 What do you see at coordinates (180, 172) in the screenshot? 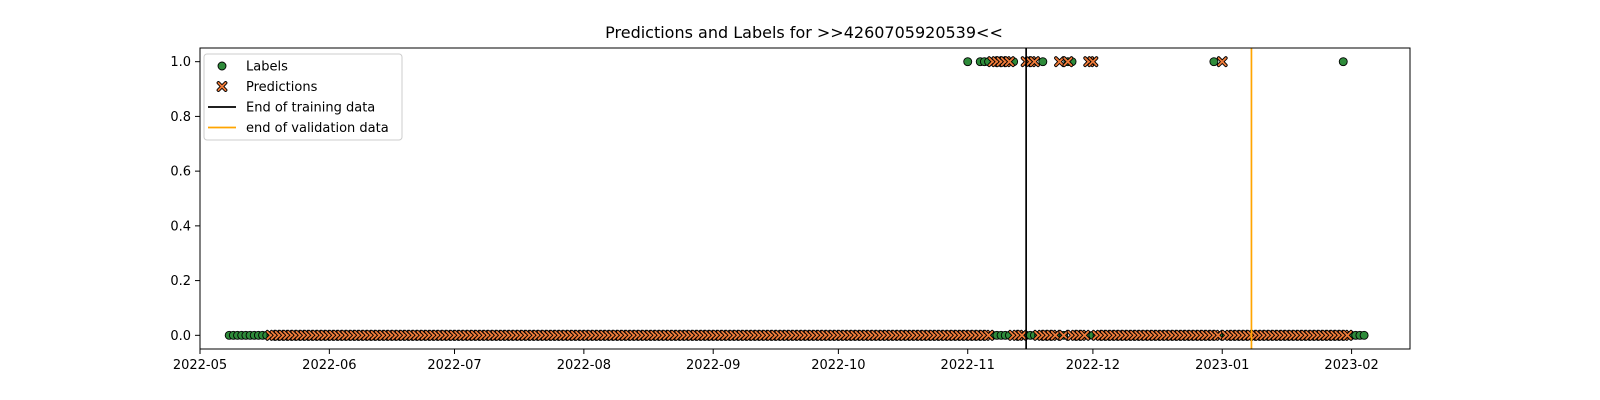
I see `y-tick-label: 0.6` at bounding box center [180, 172].